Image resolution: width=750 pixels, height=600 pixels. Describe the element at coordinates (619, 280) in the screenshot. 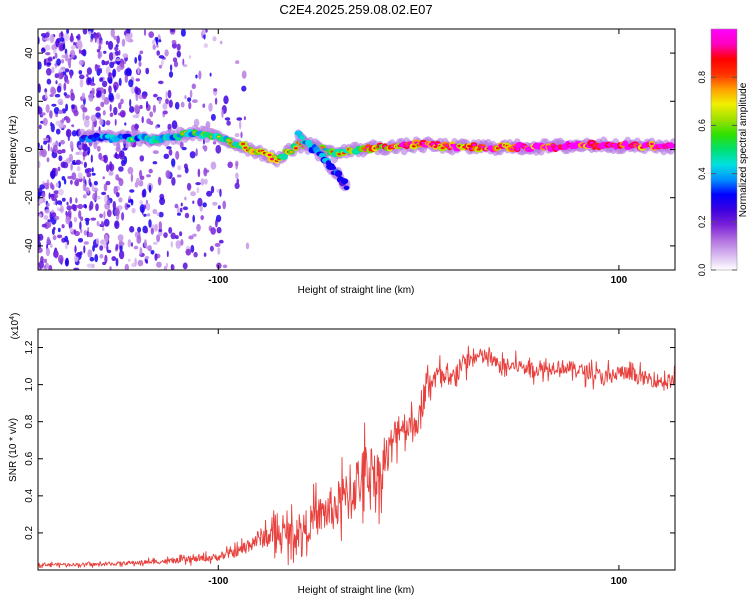

I see `heatmap-xtick-label: 100` at that location.